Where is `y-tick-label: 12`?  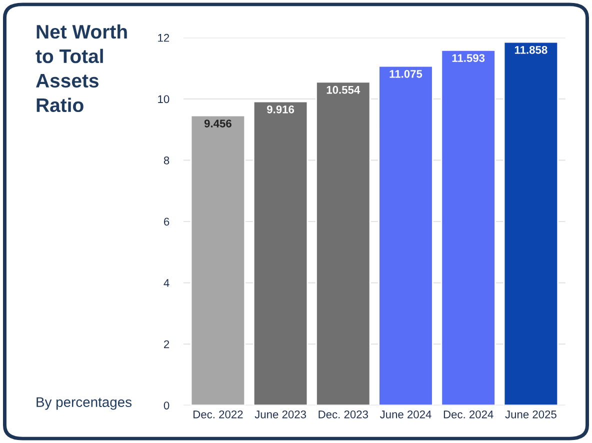 y-tick-label: 12 is located at coordinates (164, 38).